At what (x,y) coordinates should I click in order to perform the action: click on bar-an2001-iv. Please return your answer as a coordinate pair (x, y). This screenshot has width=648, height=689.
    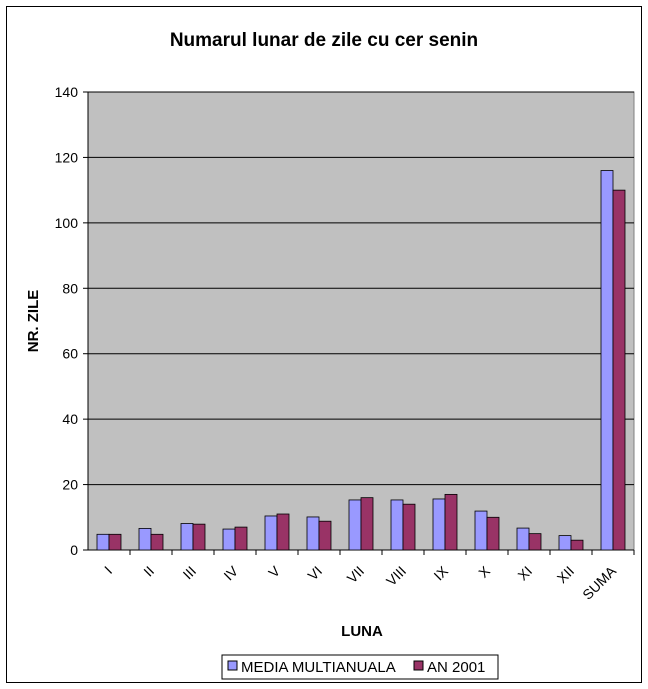
    Looking at the image, I should click on (241, 538).